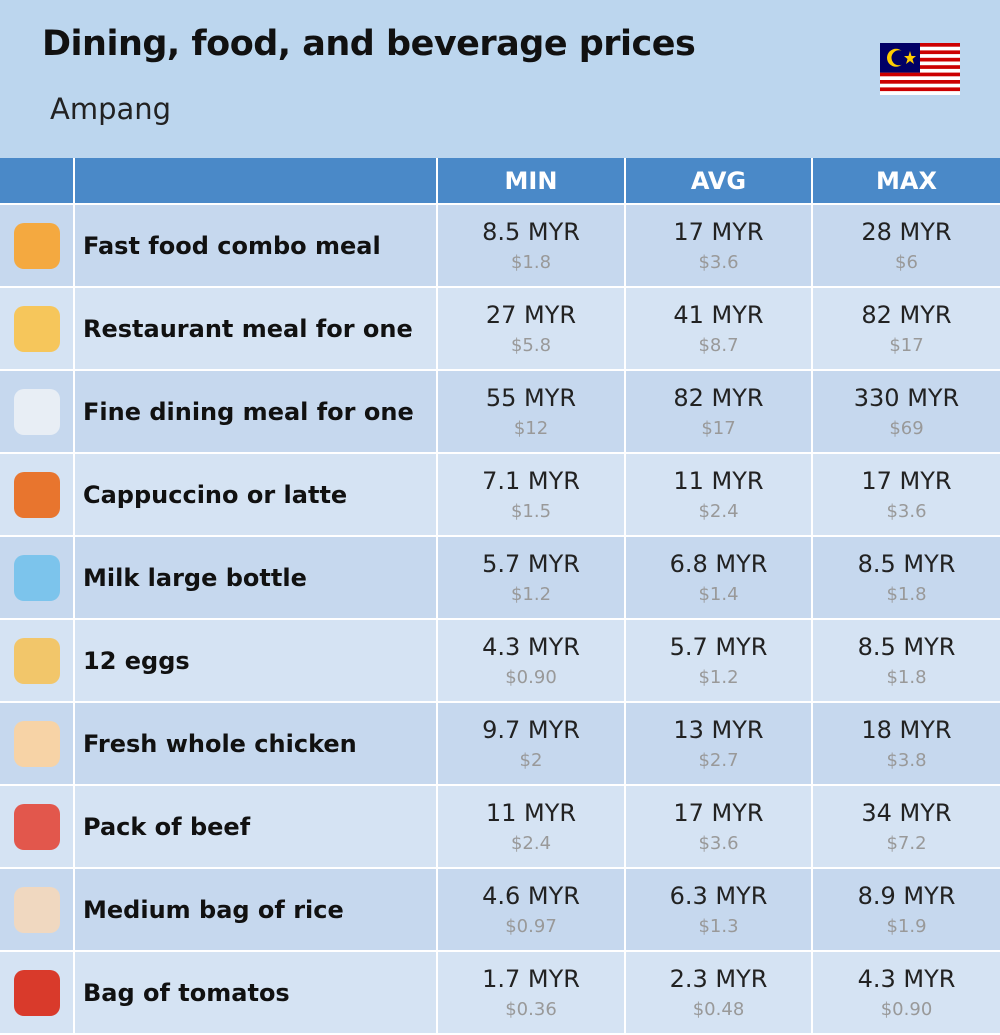 The width and height of the screenshot is (1000, 1035). I want to click on header-row: MIN AVG MAX, so click(500, 181).